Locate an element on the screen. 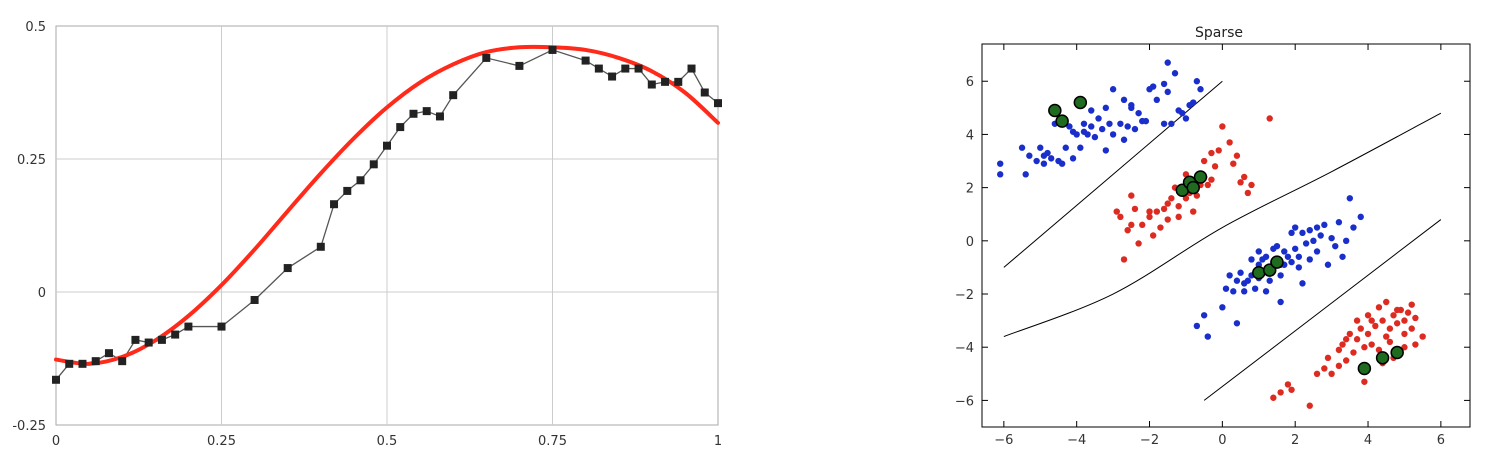 The height and width of the screenshot is (462, 1502). right-x-tick-label: −6 is located at coordinates (1003, 440).